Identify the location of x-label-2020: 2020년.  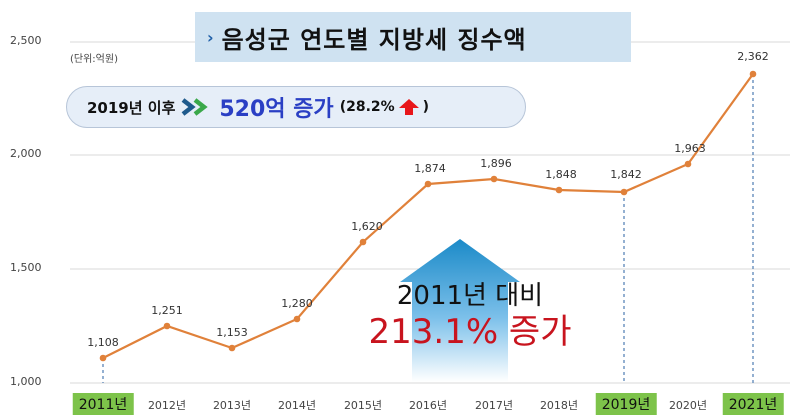
(688, 405).